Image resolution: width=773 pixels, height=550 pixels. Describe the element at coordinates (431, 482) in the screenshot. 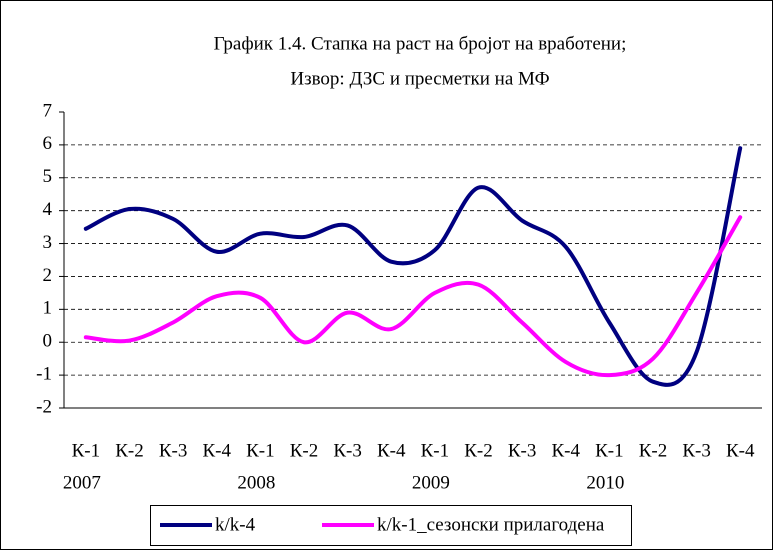

I see `x-group-label: 2009` at that location.